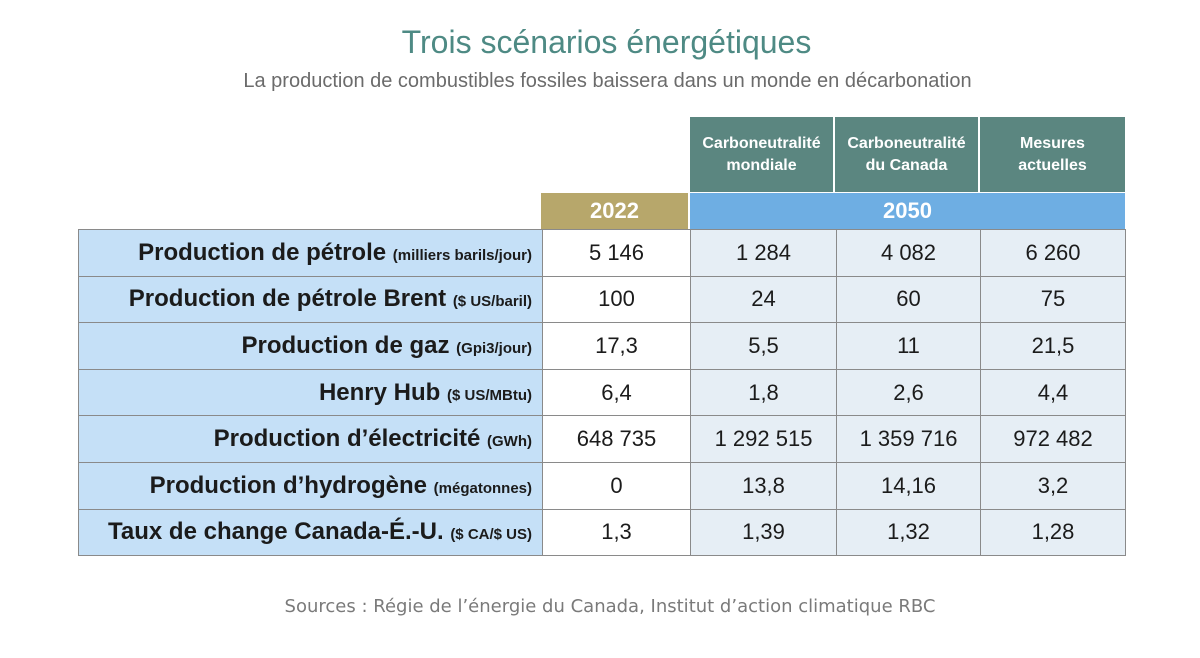  Describe the element at coordinates (347, 439) in the screenshot. I see `row-label-text: Production d’électricité` at that location.